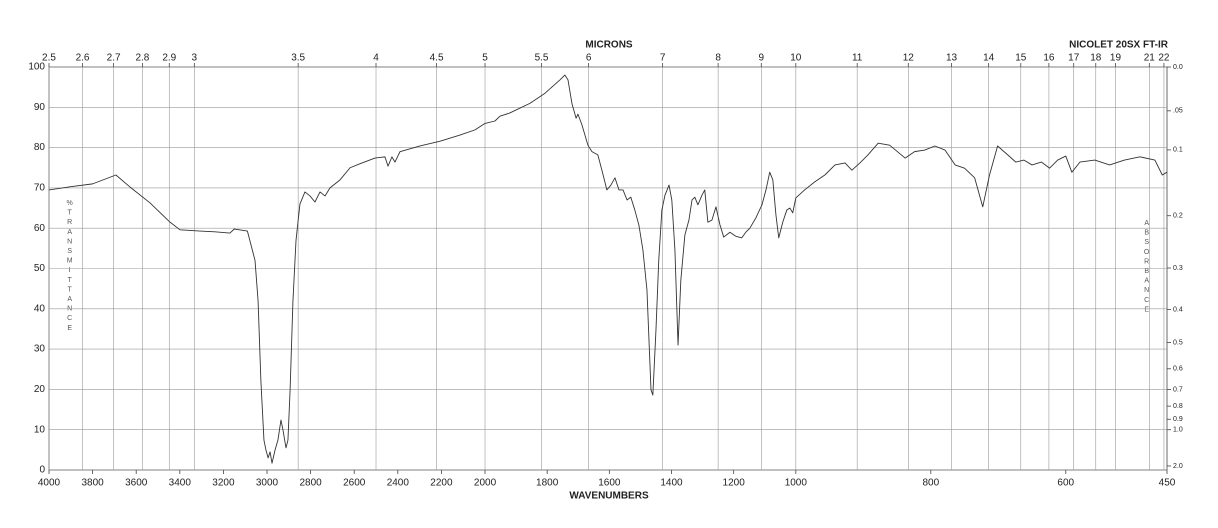  I want to click on x2-tick-label: 5.5, so click(542, 58).